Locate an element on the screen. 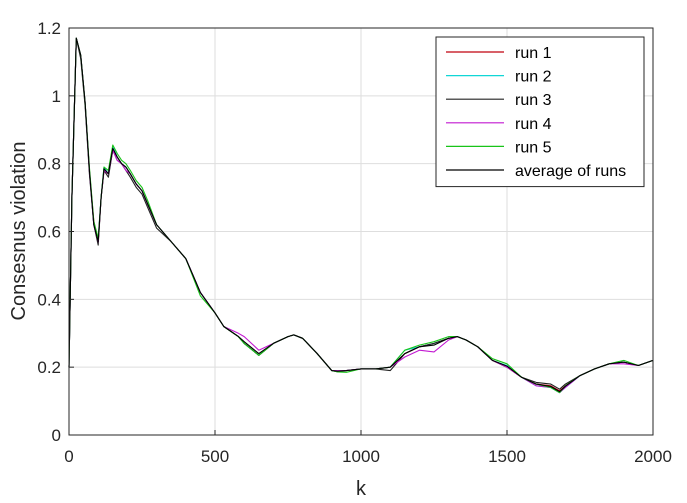  legend: run 1 run 2 run 3 run 4 run 5 average of runs is located at coordinates (540, 112).